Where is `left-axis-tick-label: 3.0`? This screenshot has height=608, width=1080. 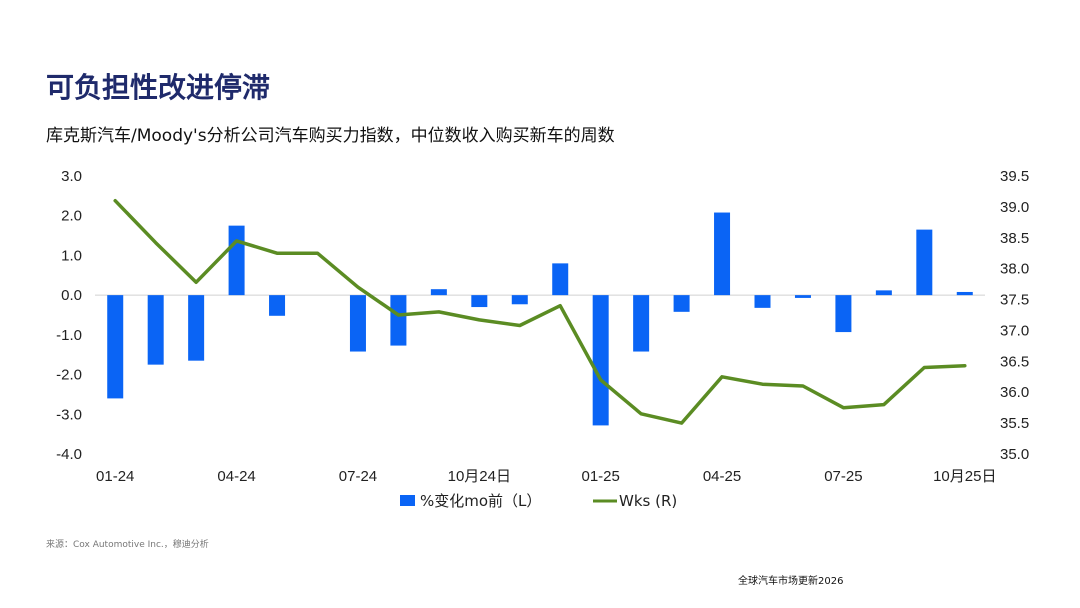
left-axis-tick-label: 3.0 is located at coordinates (71, 176).